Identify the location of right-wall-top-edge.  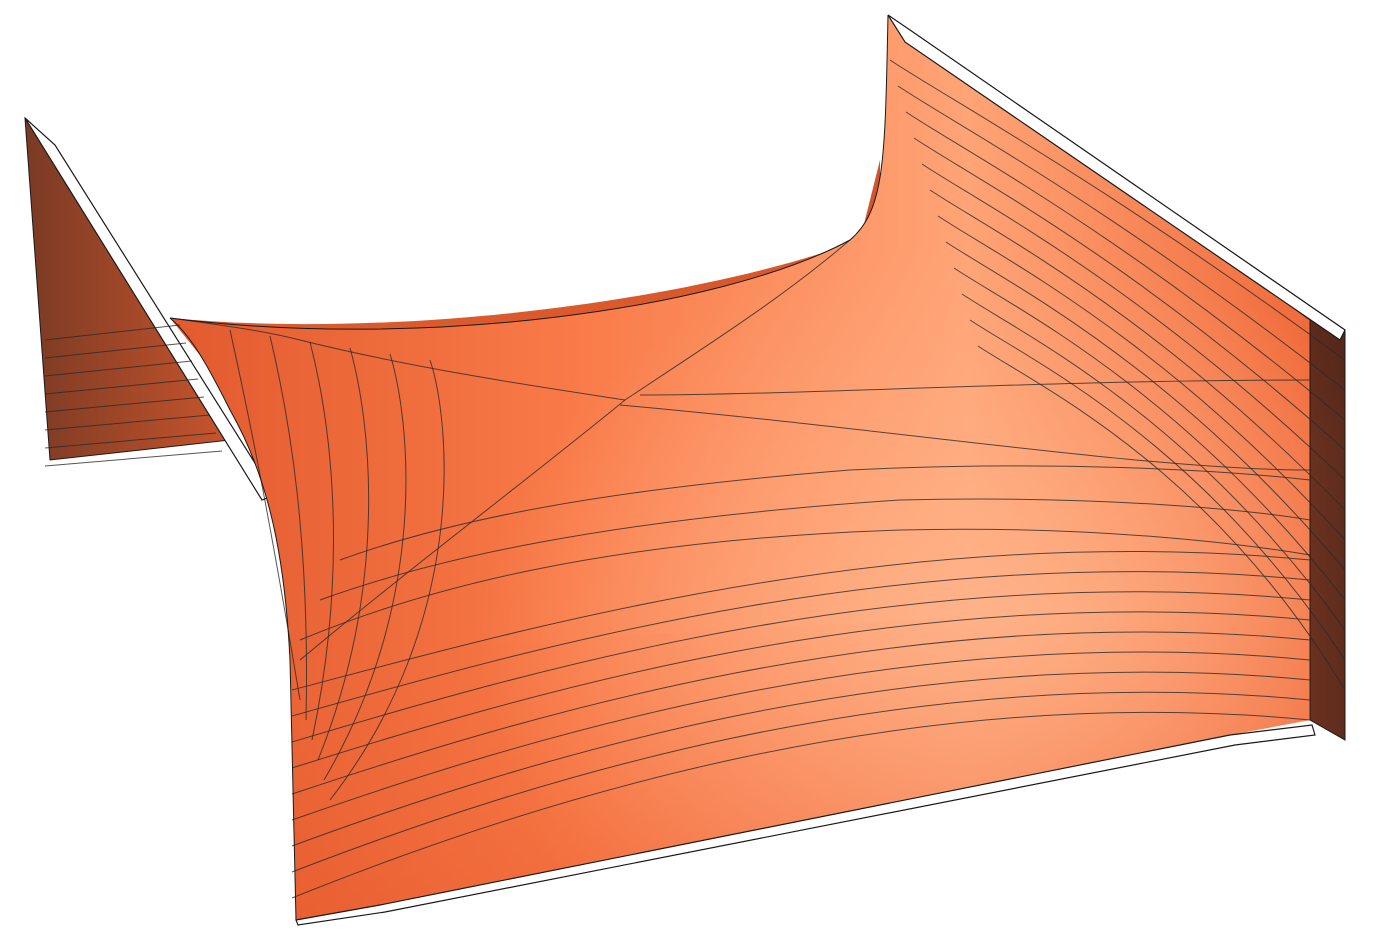
(1116, 177).